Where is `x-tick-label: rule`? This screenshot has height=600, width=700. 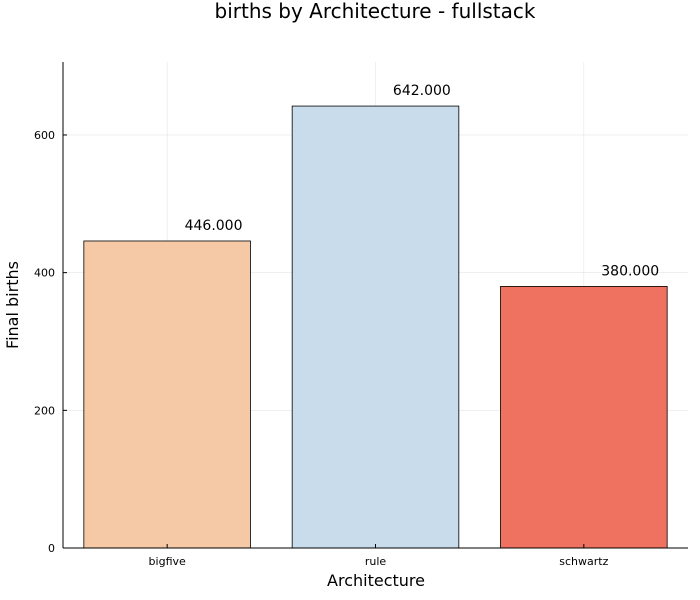 x-tick-label: rule is located at coordinates (376, 561).